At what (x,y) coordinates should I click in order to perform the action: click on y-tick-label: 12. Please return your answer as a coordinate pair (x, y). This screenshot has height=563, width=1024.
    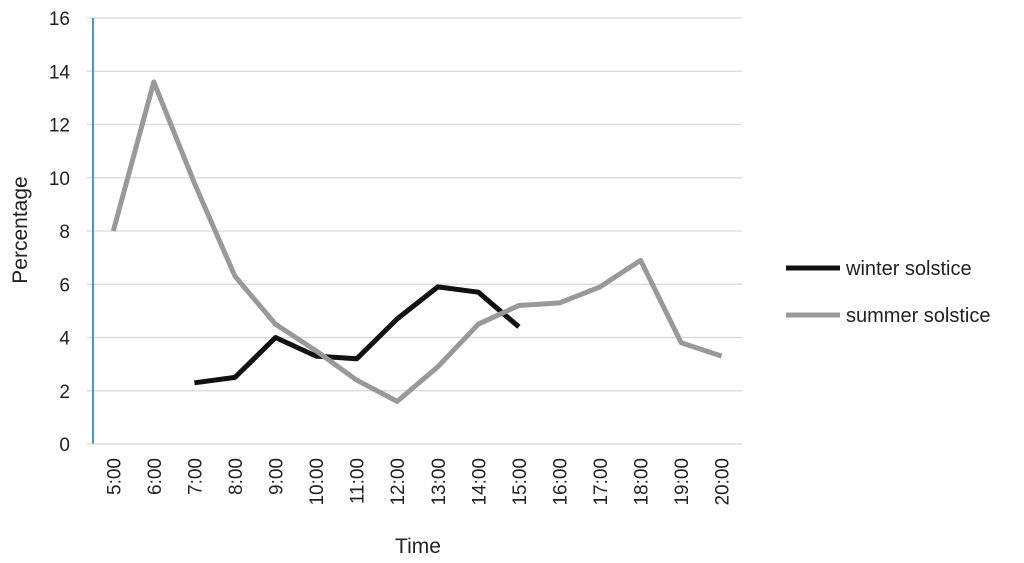
    Looking at the image, I should click on (59, 126).